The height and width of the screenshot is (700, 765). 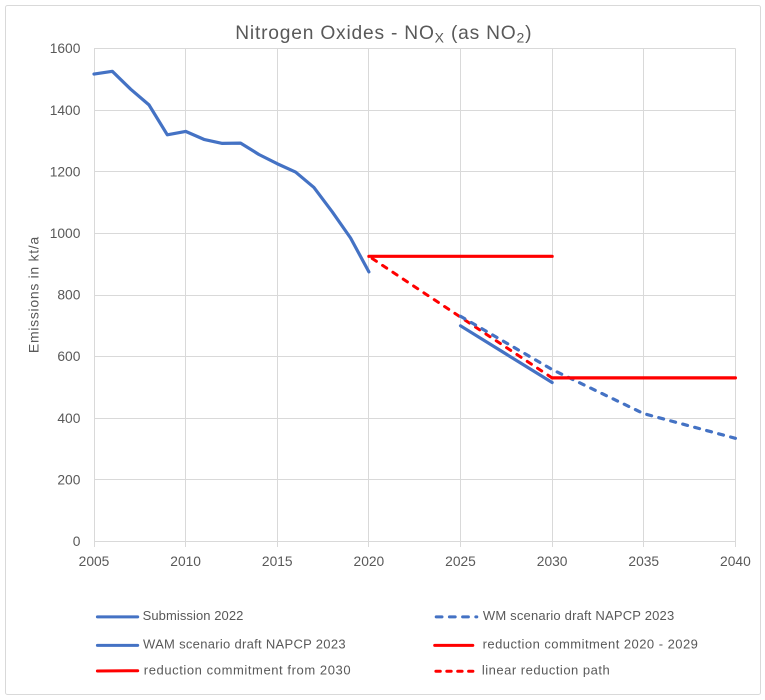 What do you see at coordinates (68, 480) in the screenshot?
I see `svg-text: 200` at bounding box center [68, 480].